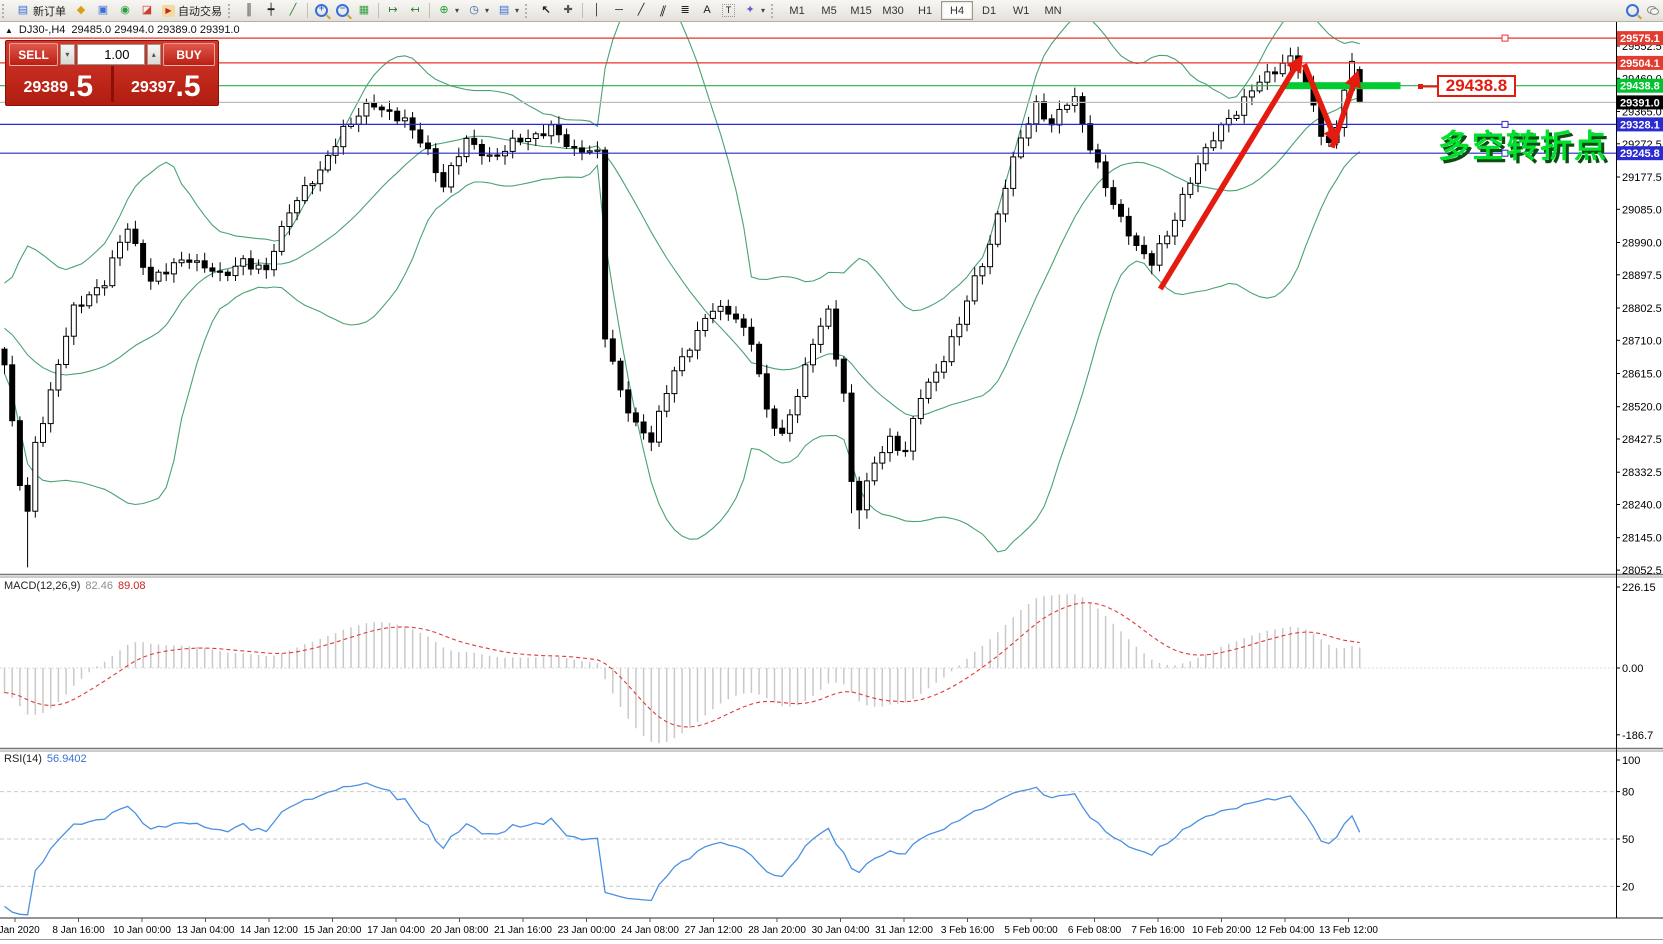  I want to click on chat-bubbles-icon, so click(1653, 10).